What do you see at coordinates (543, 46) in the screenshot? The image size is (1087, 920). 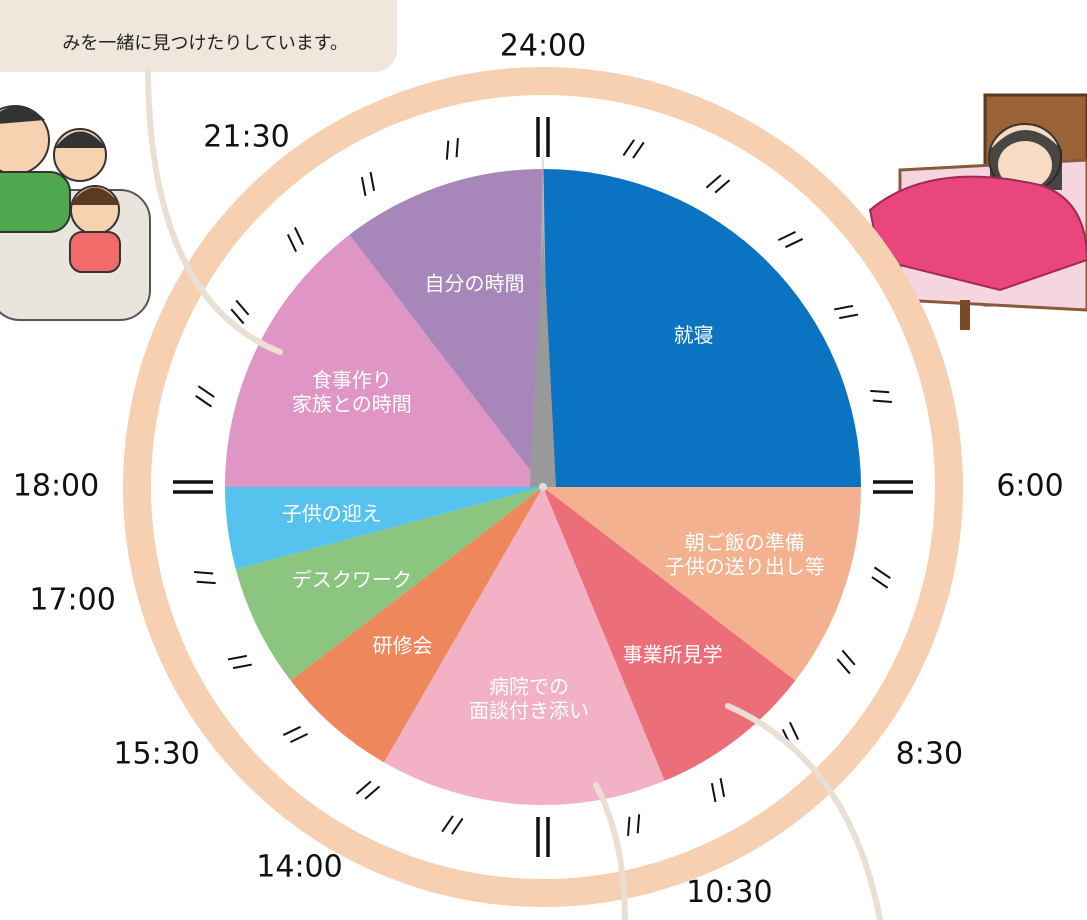 I see `time-label: 24:00` at bounding box center [543, 46].